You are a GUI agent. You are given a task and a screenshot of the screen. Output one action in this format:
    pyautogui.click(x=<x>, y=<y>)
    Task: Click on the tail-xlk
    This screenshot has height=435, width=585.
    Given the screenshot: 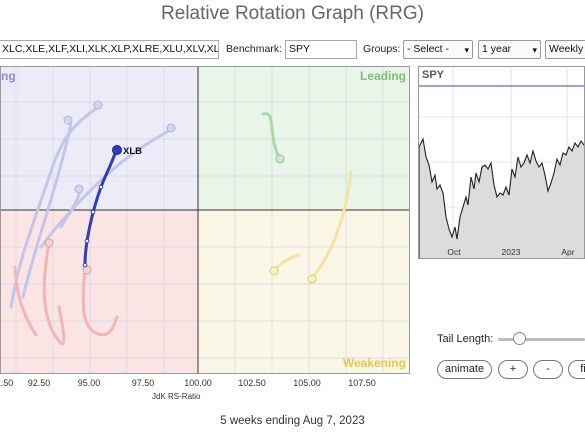 What is the action you would take?
    pyautogui.click(x=54, y=207)
    